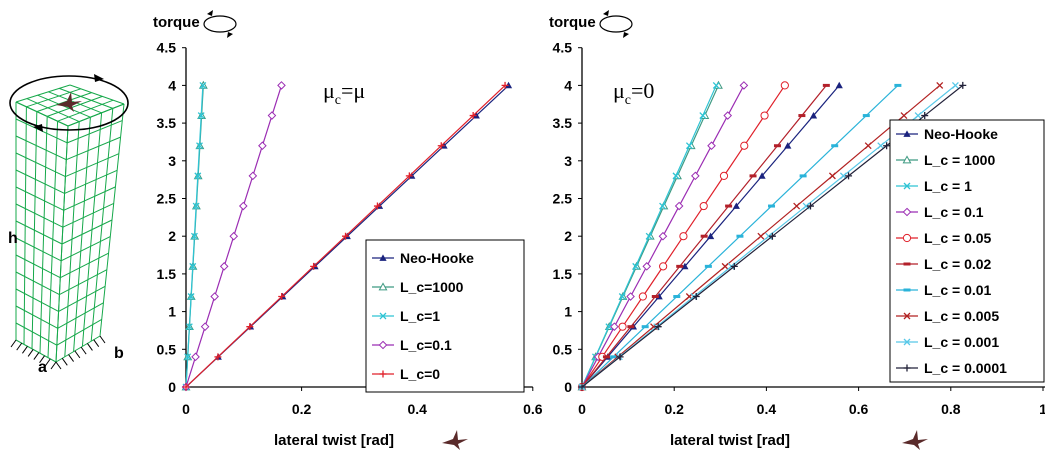 The image size is (1045, 452). What do you see at coordinates (582, 409) in the screenshot?
I see `x-tick-label: 0` at bounding box center [582, 409].